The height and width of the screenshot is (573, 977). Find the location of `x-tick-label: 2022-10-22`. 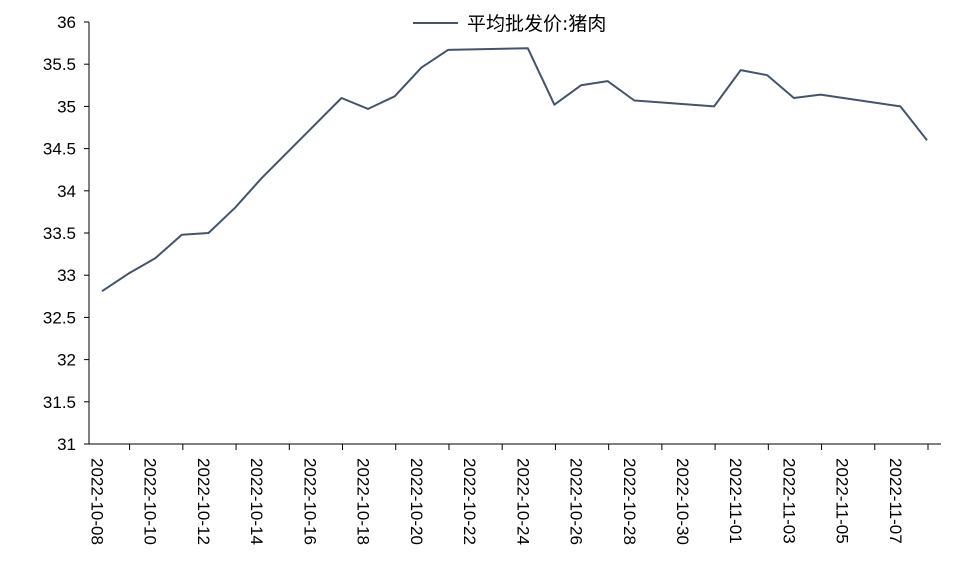

x-tick-label: 2022-10-22 is located at coordinates (469, 501).